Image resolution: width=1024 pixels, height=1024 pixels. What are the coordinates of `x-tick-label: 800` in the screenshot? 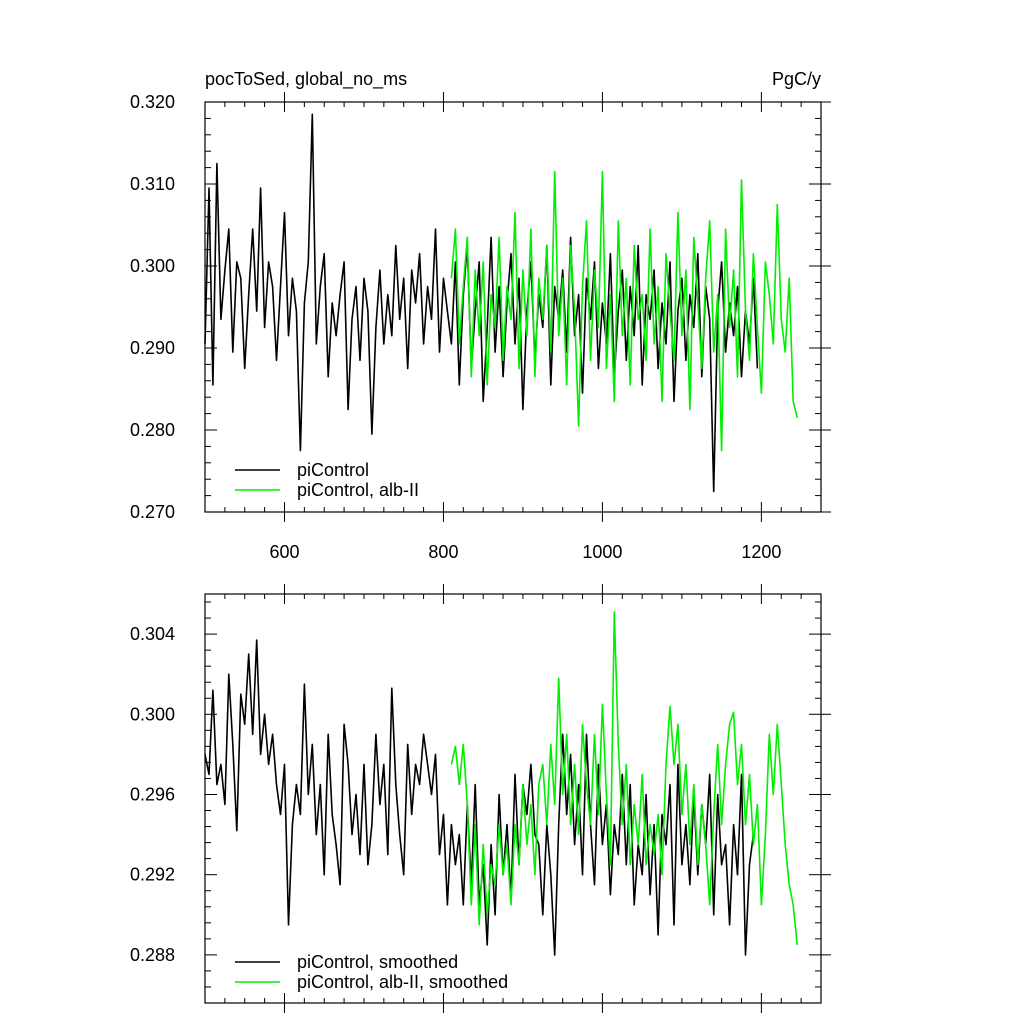 It's located at (443, 552).